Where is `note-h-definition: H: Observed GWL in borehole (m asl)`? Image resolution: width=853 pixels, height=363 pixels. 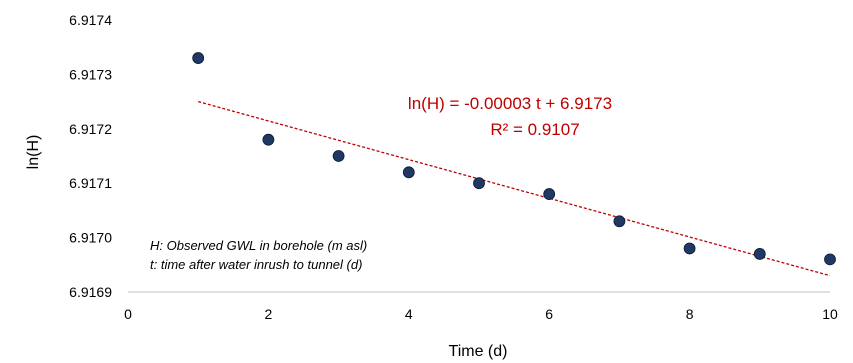 note-h-definition: H: Observed GWL in borehole (m asl) is located at coordinates (258, 245).